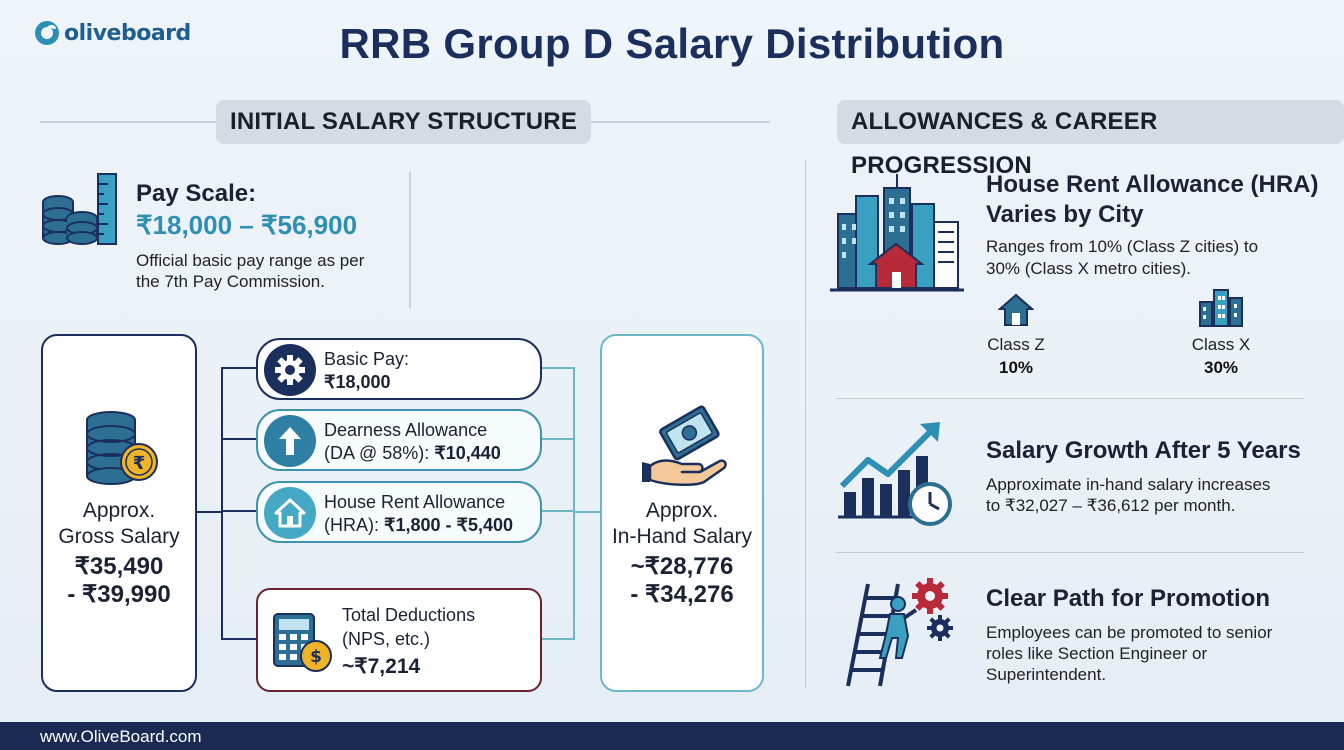 This screenshot has height=750, width=1344. What do you see at coordinates (1088, 268) in the screenshot?
I see `hra-desc-2: 30% (Class X metro cities).` at bounding box center [1088, 268].